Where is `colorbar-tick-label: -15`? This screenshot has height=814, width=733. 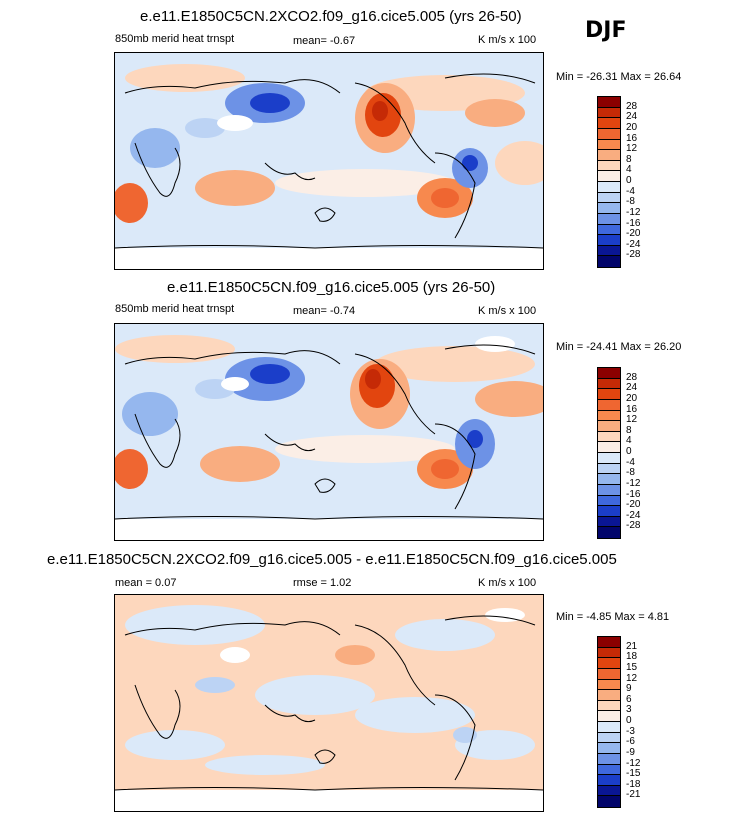
colorbar-tick-label: -15 is located at coordinates (633, 774).